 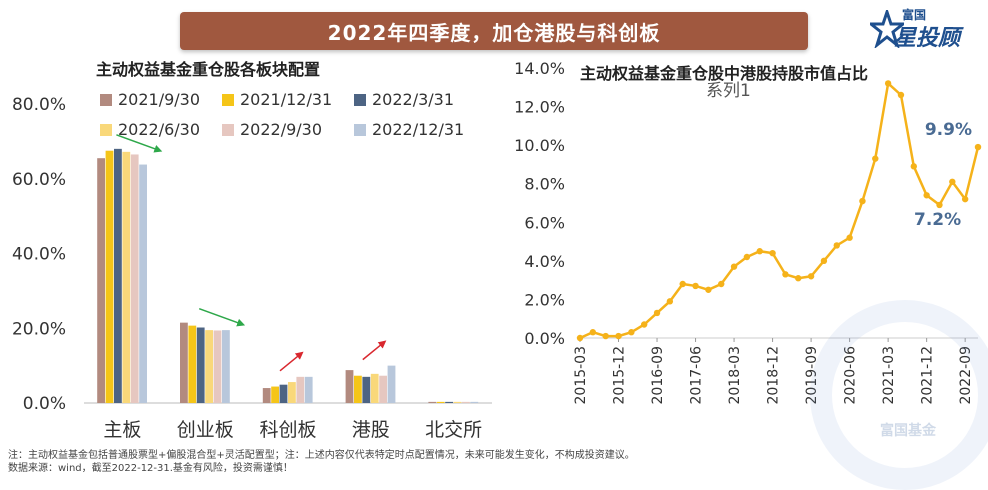 I want to click on x-tick-label: 主板, so click(x=122, y=430).